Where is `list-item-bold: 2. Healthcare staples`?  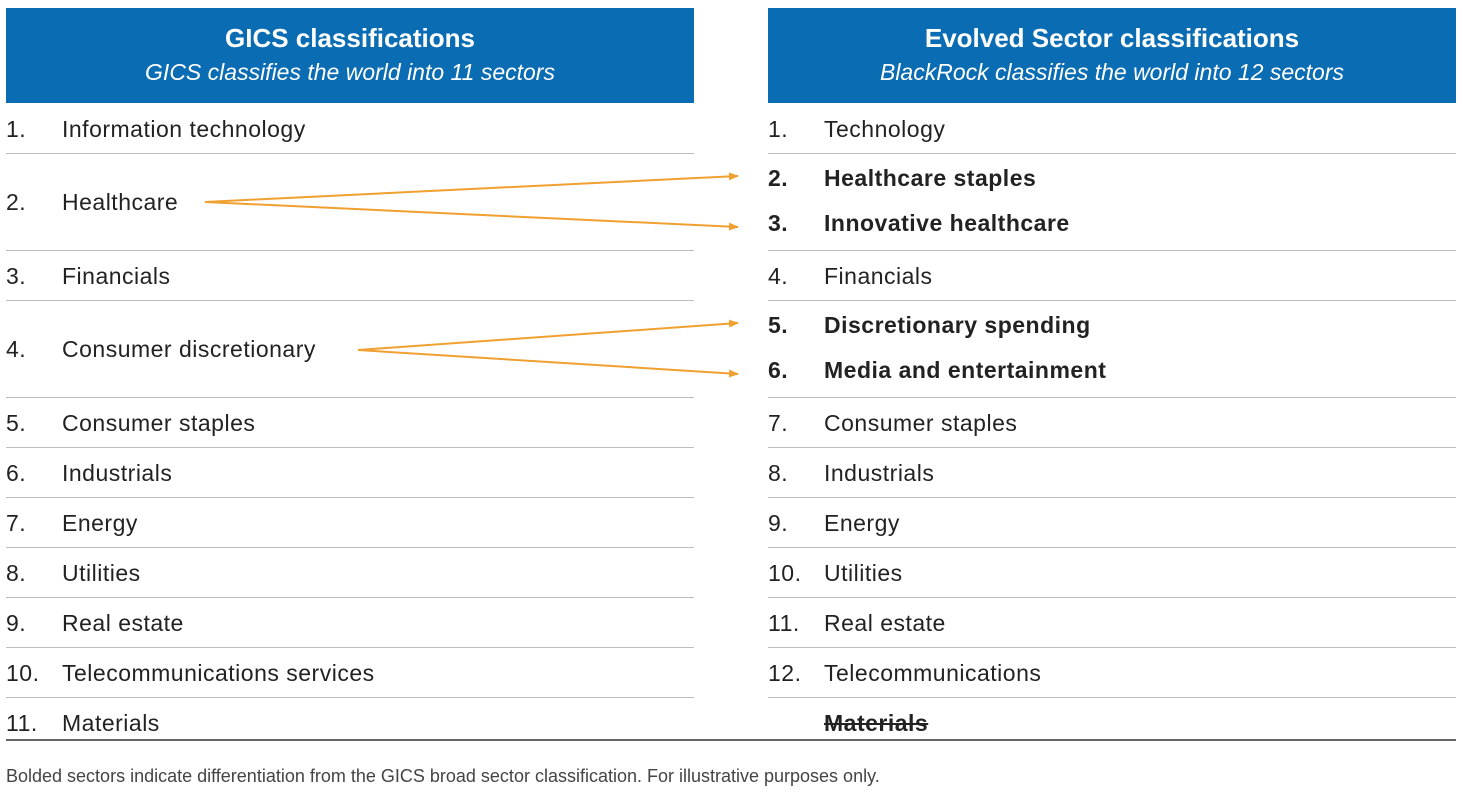 list-item-bold: 2. Healthcare staples is located at coordinates (1112, 178).